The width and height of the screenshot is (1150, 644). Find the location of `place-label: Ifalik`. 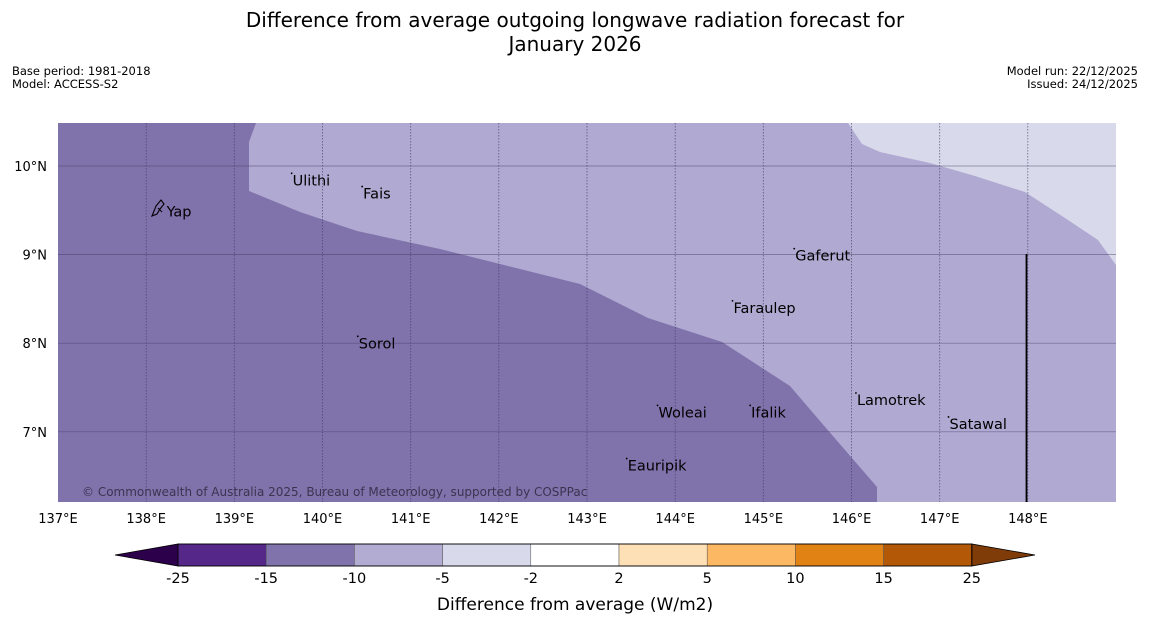

place-label: Ifalik is located at coordinates (768, 413).